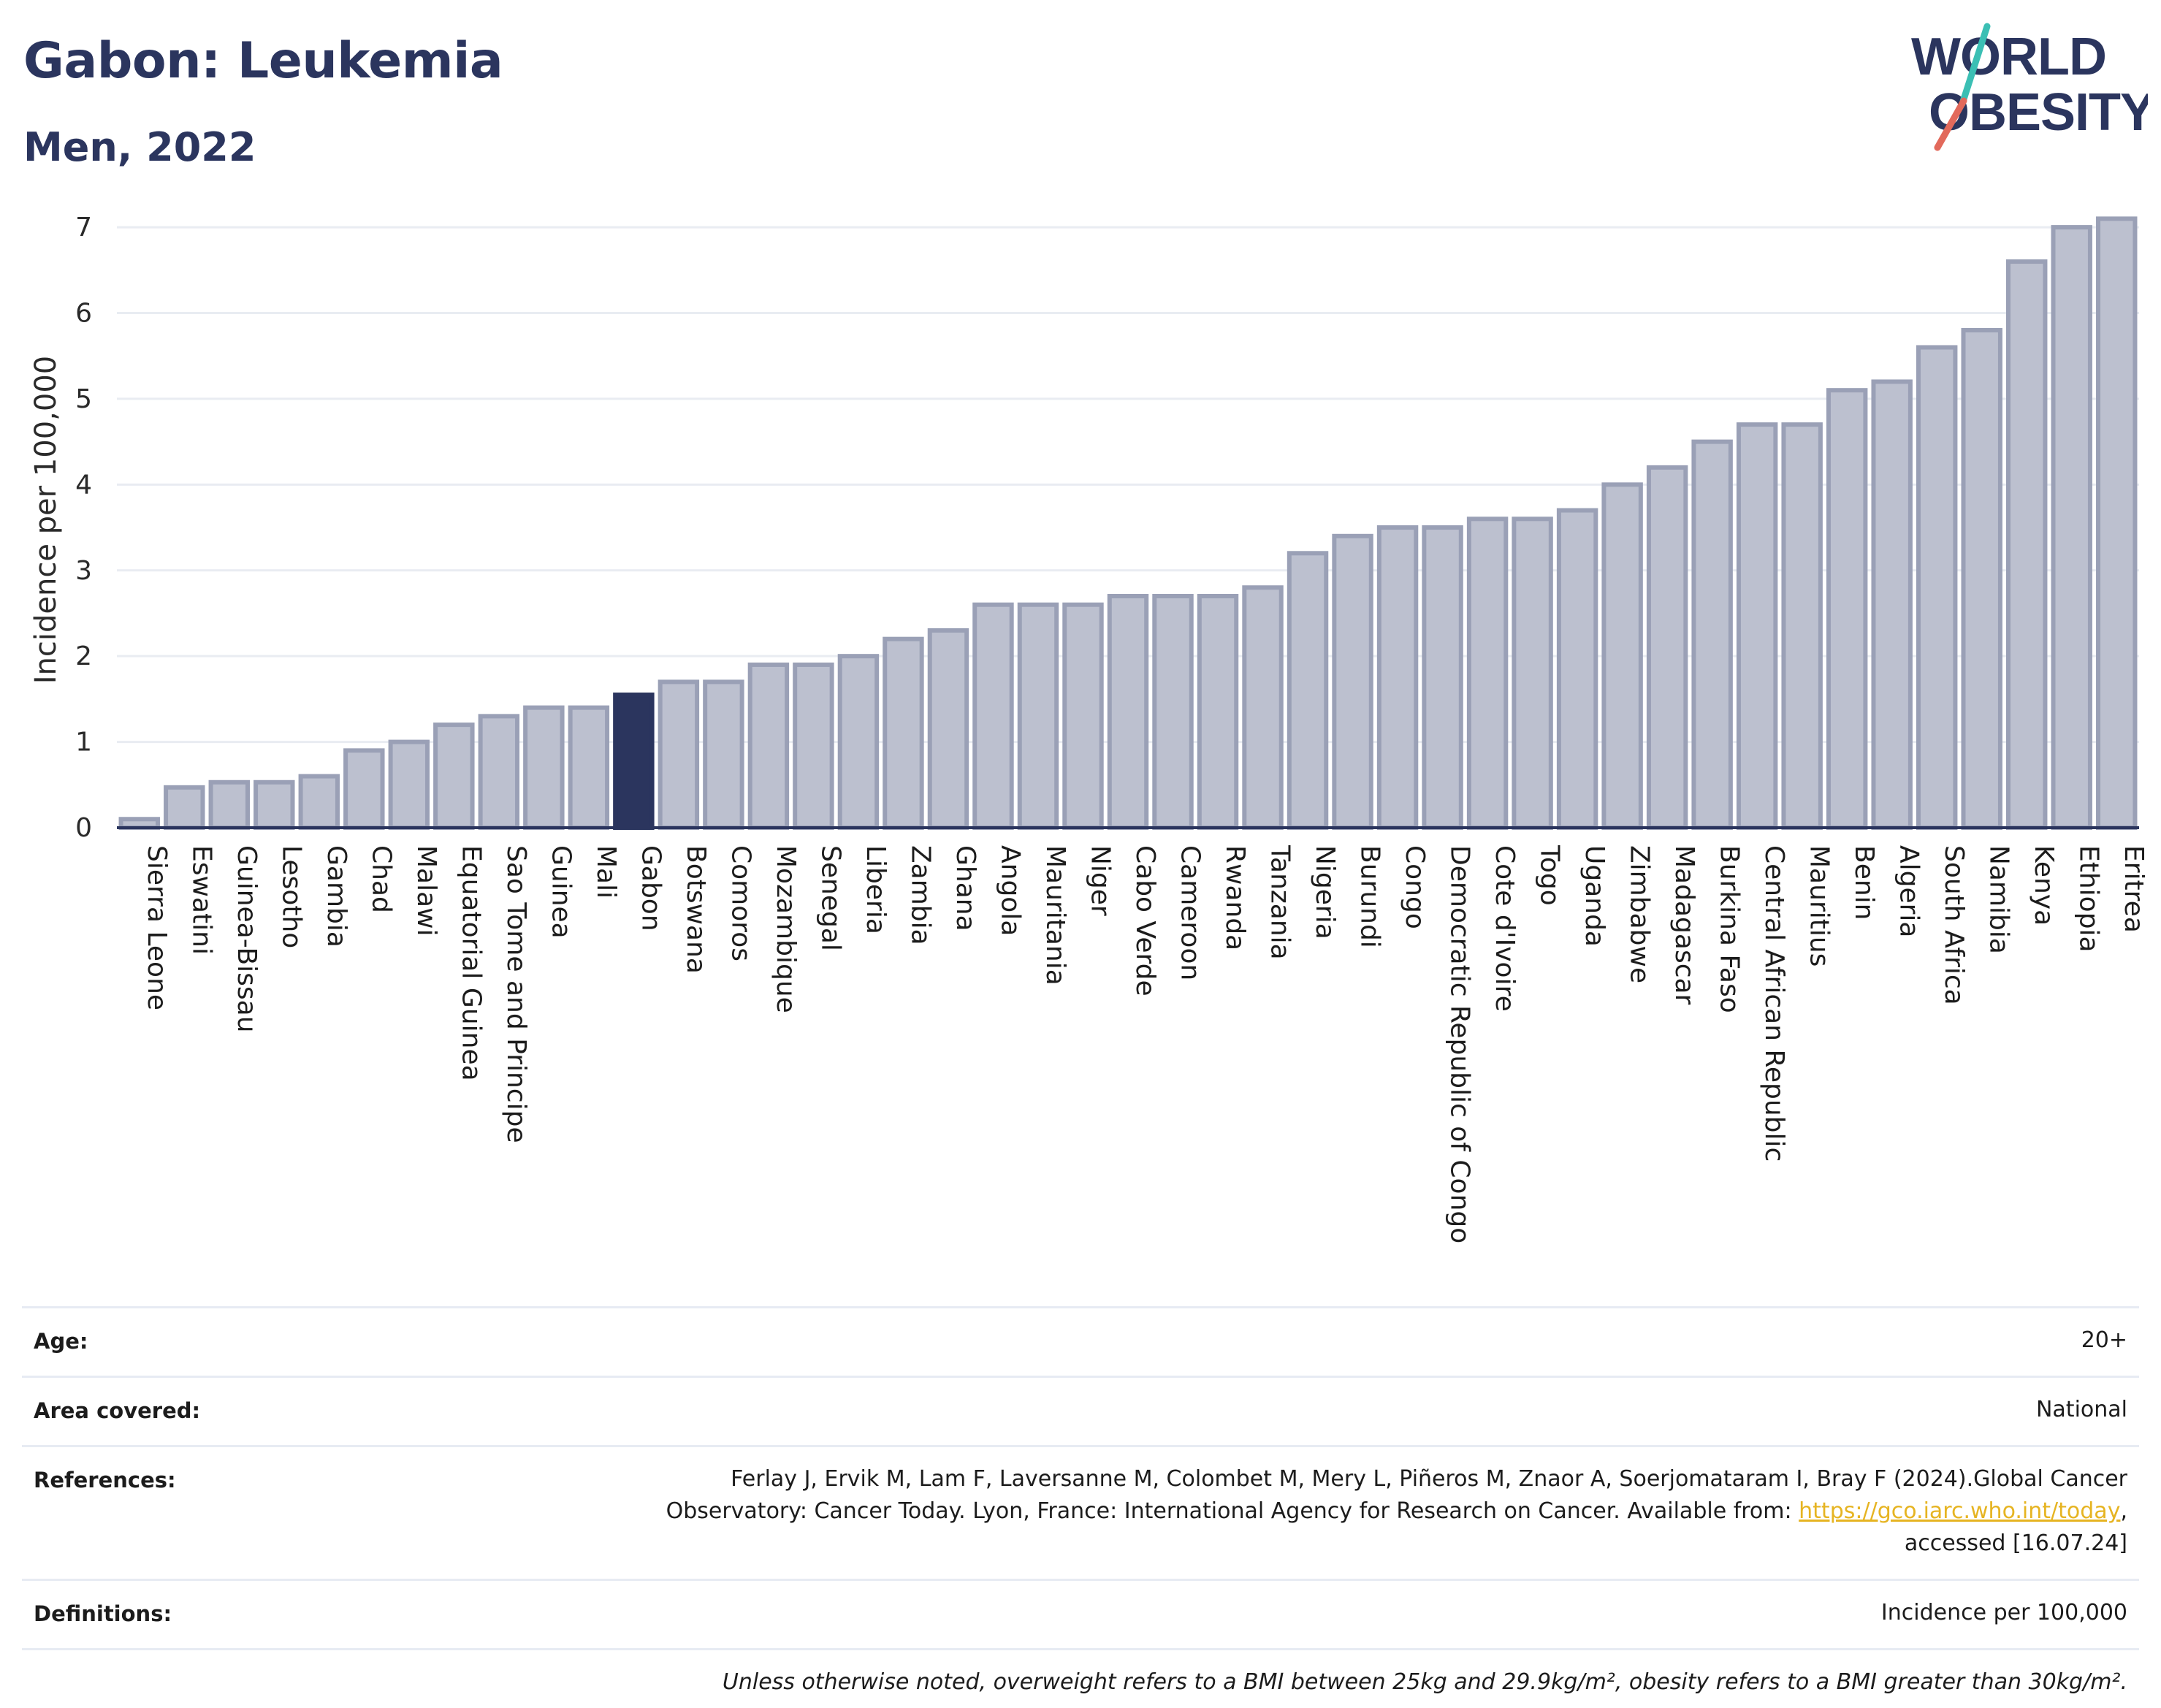 Image resolution: width=2161 pixels, height=1708 pixels. Describe the element at coordinates (1975, 65) in the screenshot. I see `logo-slash-teal` at that location.